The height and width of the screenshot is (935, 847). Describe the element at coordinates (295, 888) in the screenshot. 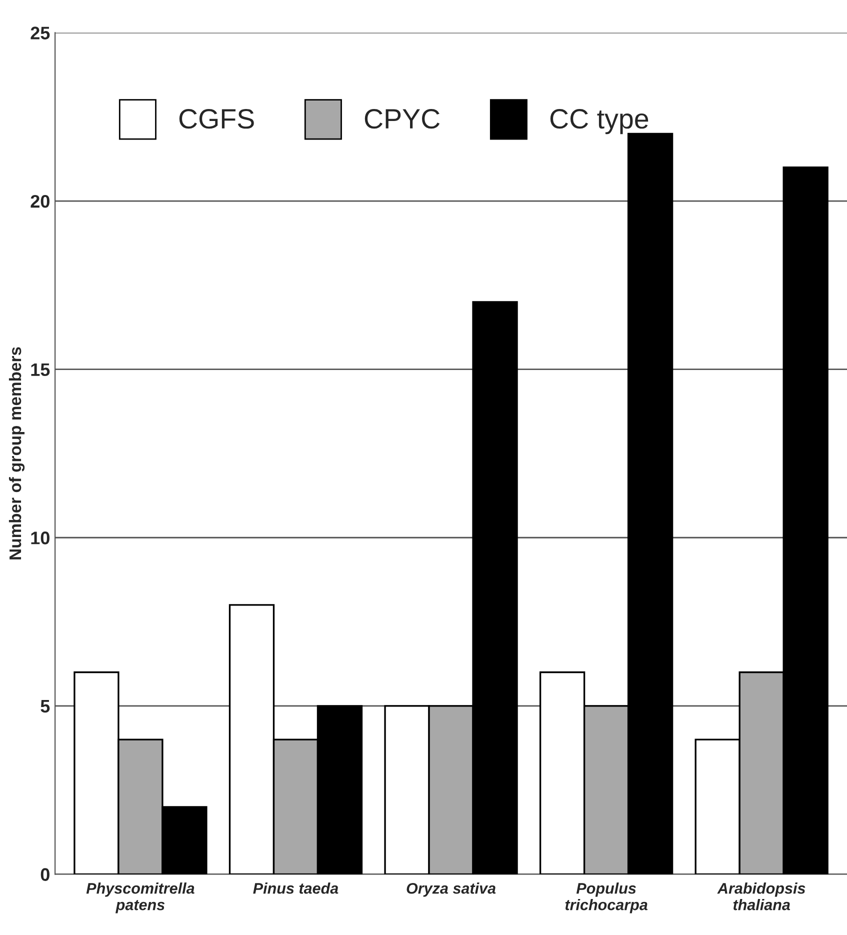

I see `x-tick-label: Pinus taeda` at that location.